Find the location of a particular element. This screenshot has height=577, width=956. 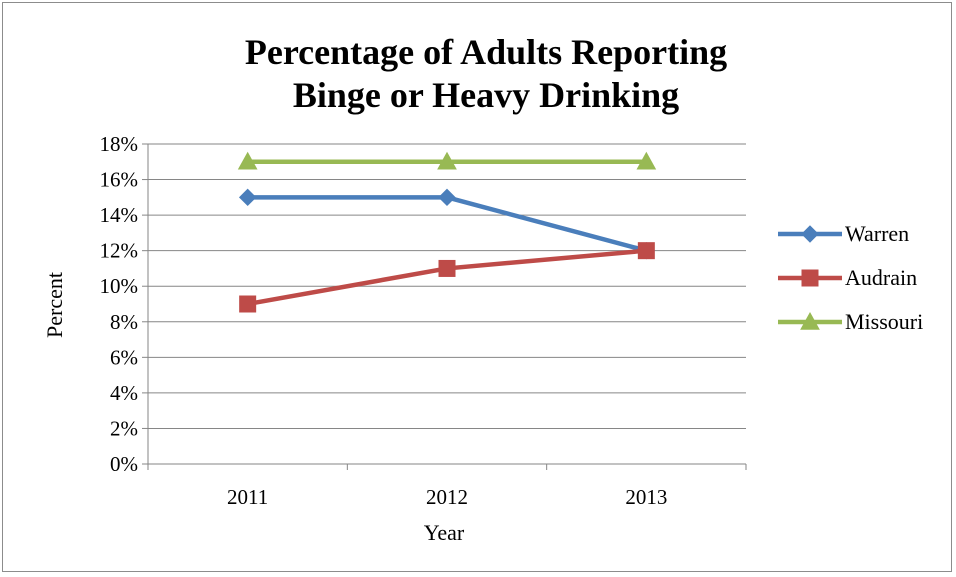

legend-item-warren: Warren is located at coordinates (843, 233).